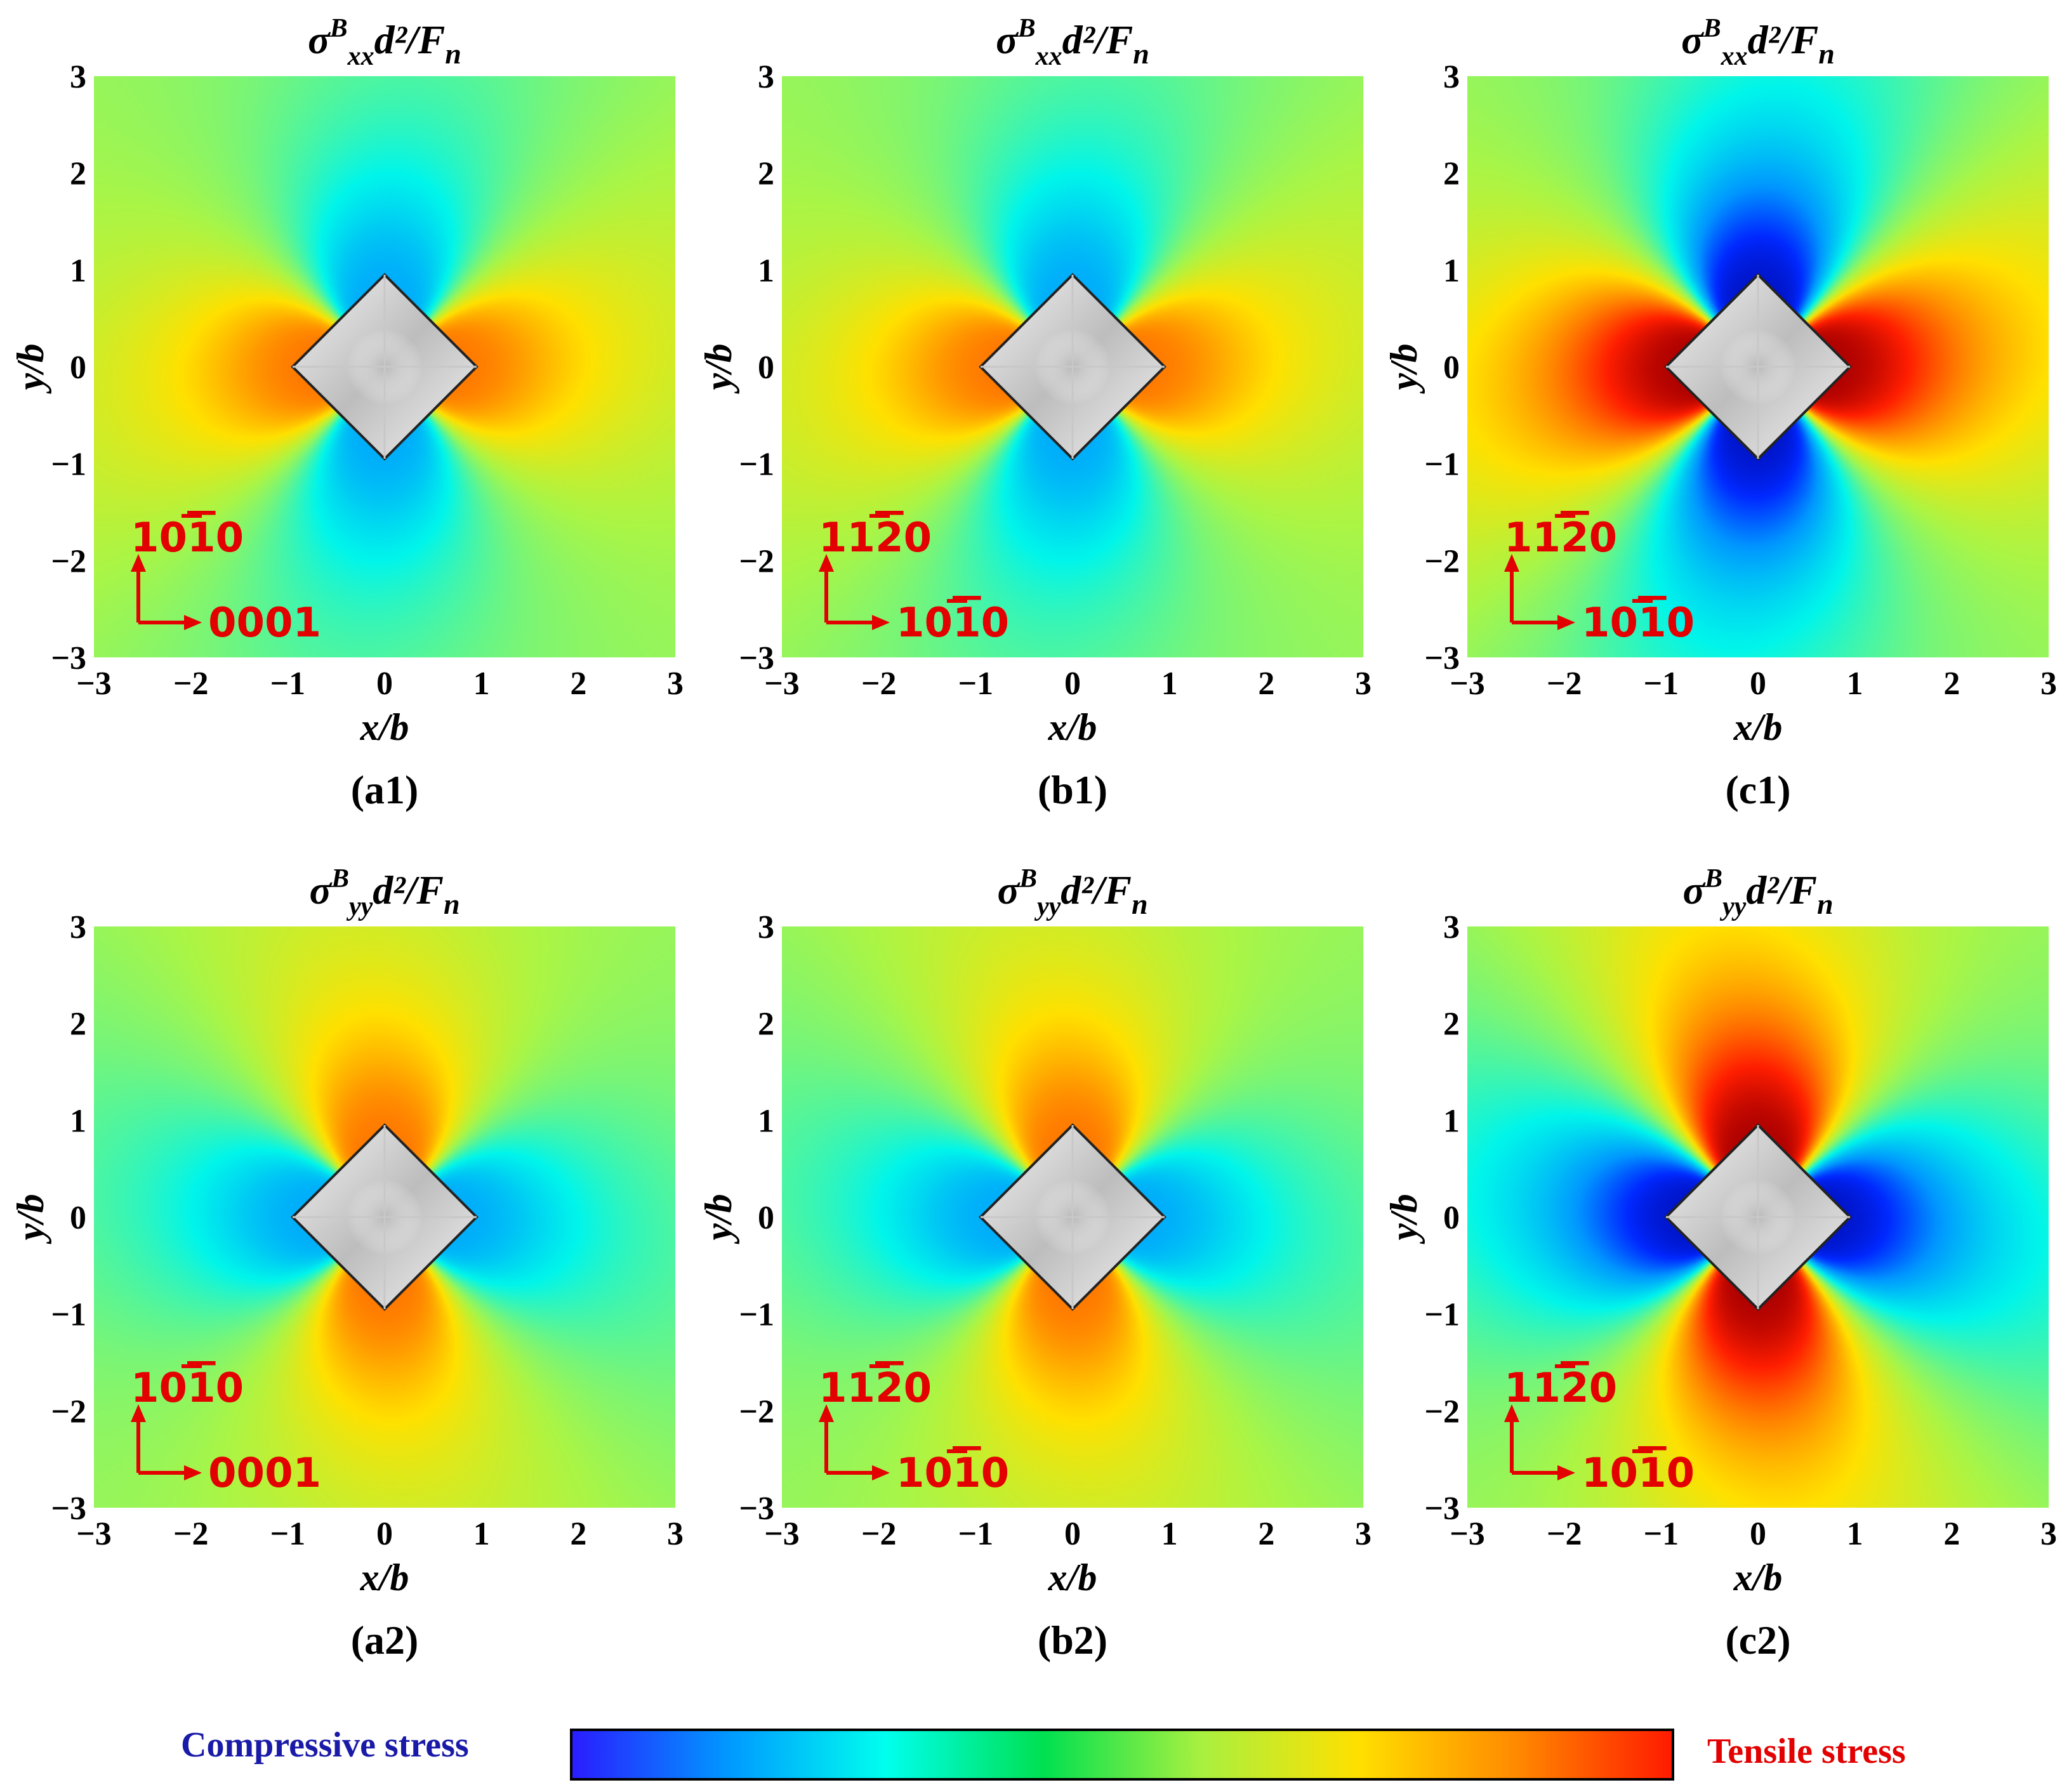 The image size is (2062, 1792). I want to click on vertical-direction-b1: 1120, so click(876, 538).